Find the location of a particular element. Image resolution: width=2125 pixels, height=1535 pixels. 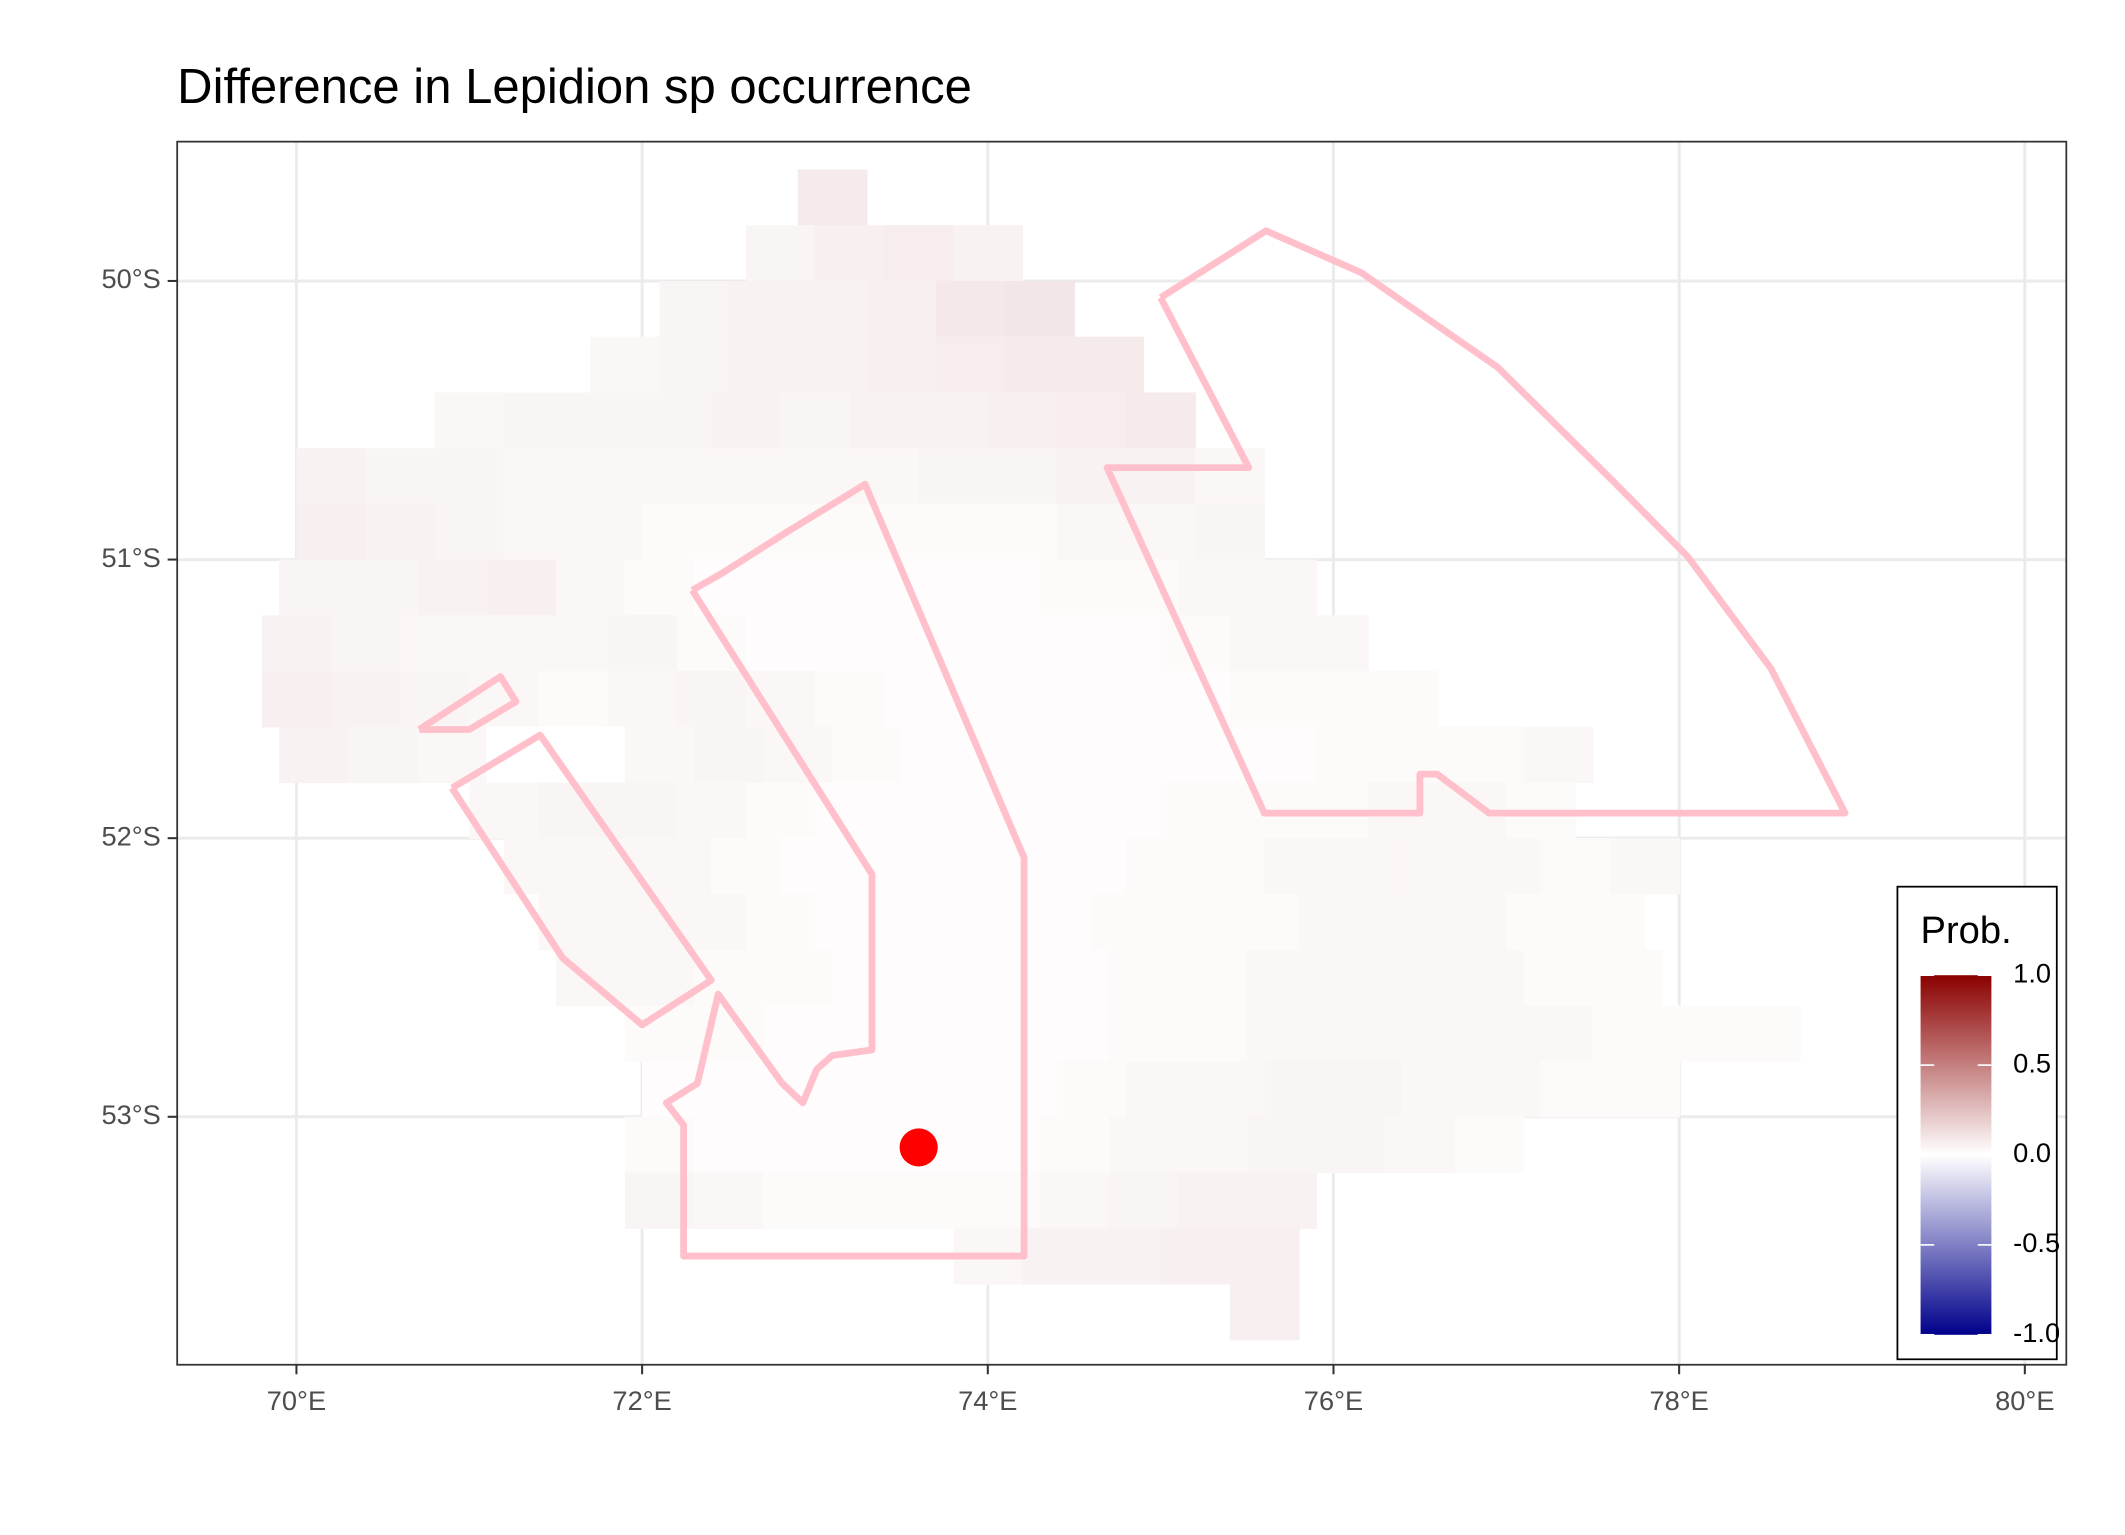

colorbar-label: 1.0 is located at coordinates (2032, 972).